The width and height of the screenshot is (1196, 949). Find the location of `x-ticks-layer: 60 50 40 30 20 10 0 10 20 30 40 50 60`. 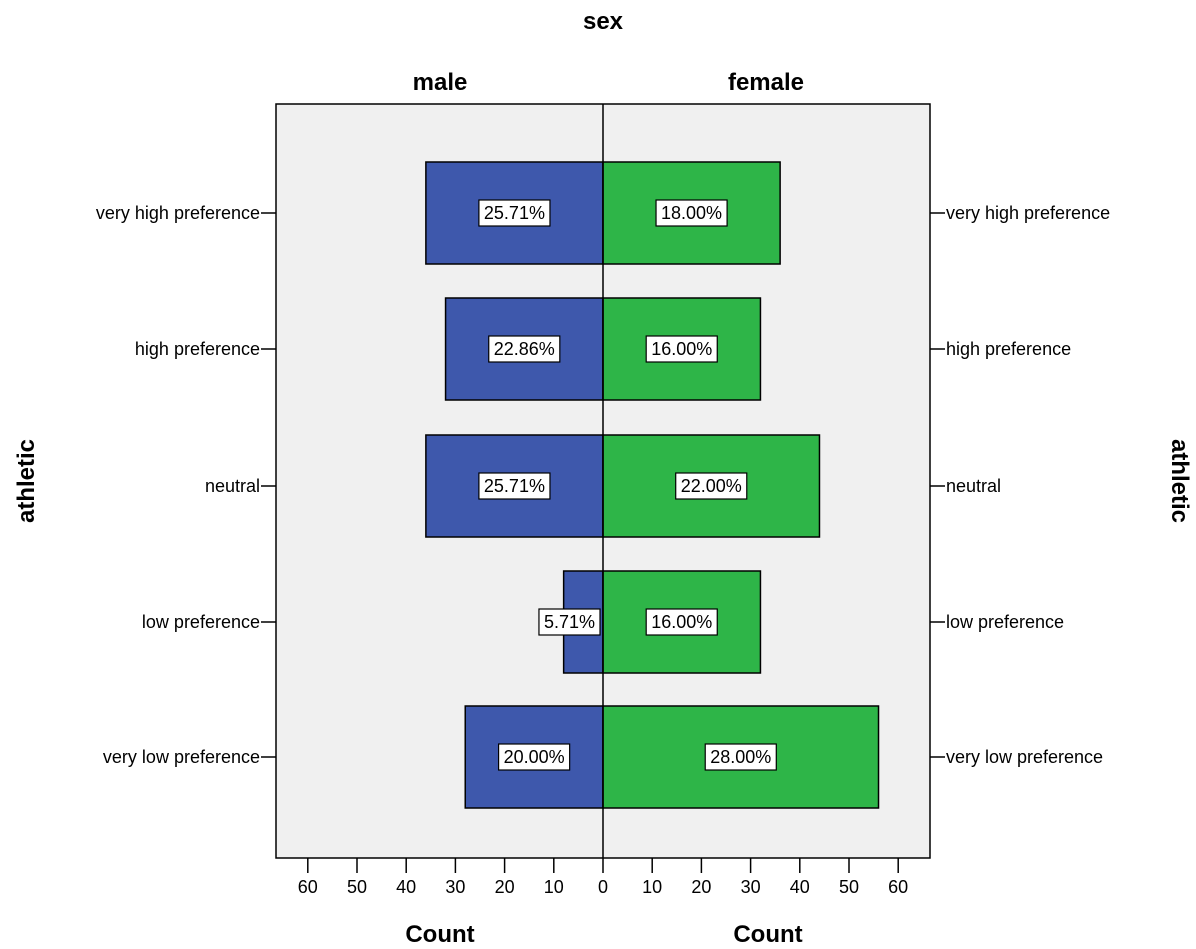

x-ticks-layer: 60 50 40 30 20 10 0 10 20 30 40 50 60 is located at coordinates (603, 877).